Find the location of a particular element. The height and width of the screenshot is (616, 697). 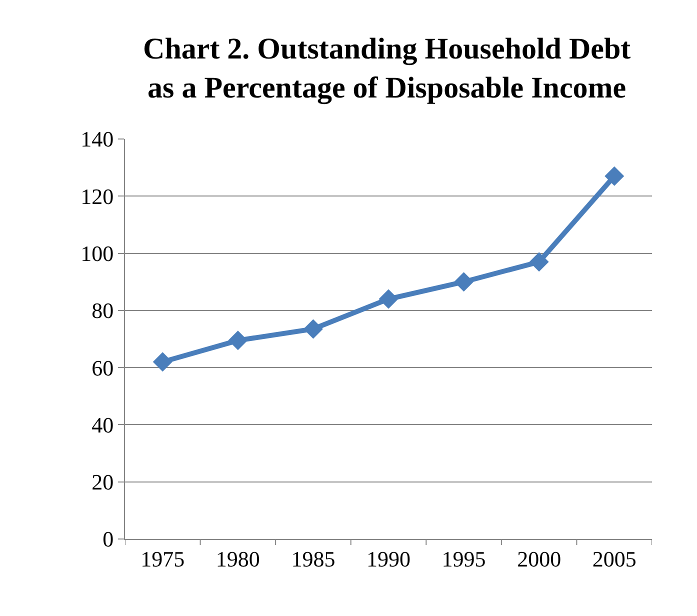

x-tick-label: 1985 is located at coordinates (313, 559).